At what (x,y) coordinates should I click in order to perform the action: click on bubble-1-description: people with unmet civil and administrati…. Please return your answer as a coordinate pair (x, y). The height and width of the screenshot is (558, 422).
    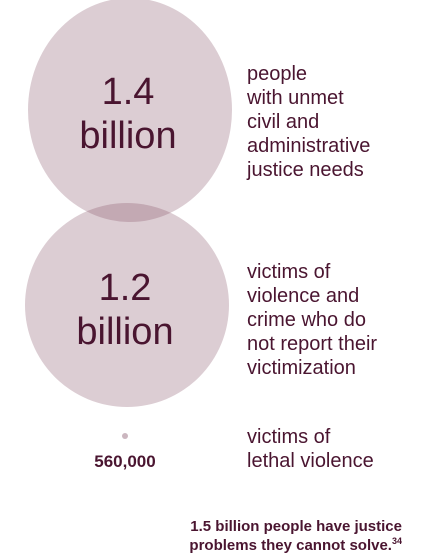
    Looking at the image, I should click on (334, 122).